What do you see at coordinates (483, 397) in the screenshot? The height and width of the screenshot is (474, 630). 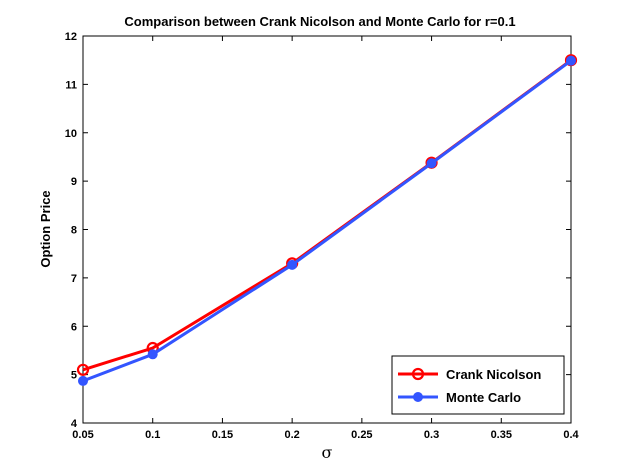 I see `legend-label: Monte Carlo` at bounding box center [483, 397].